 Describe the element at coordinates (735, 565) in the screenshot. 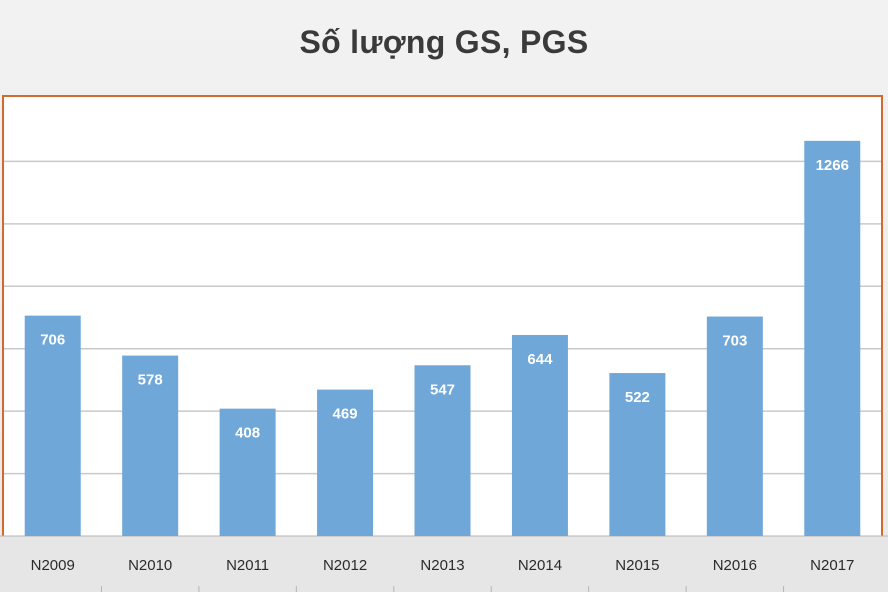

I see `x-tick-label: N2016` at that location.